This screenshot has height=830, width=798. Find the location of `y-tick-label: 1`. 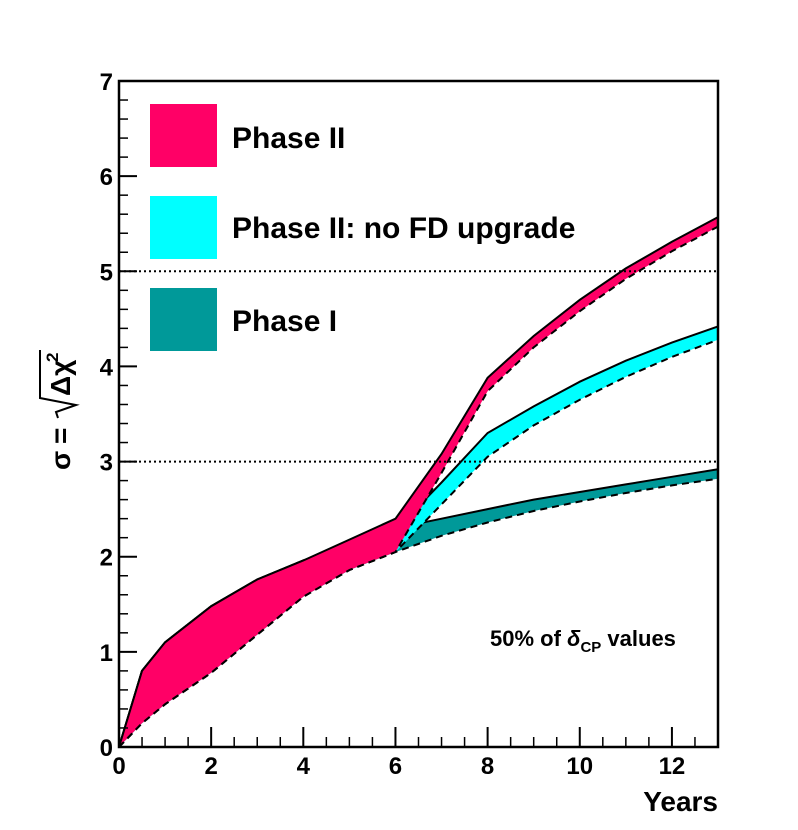

y-tick-label: 1 is located at coordinates (106, 653).